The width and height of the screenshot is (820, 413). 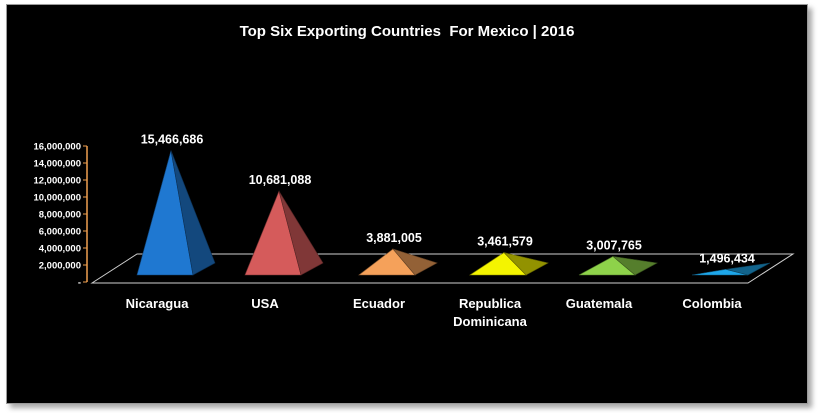 What do you see at coordinates (60, 266) in the screenshot?
I see `y-tick-label: 2,000,000` at bounding box center [60, 266].